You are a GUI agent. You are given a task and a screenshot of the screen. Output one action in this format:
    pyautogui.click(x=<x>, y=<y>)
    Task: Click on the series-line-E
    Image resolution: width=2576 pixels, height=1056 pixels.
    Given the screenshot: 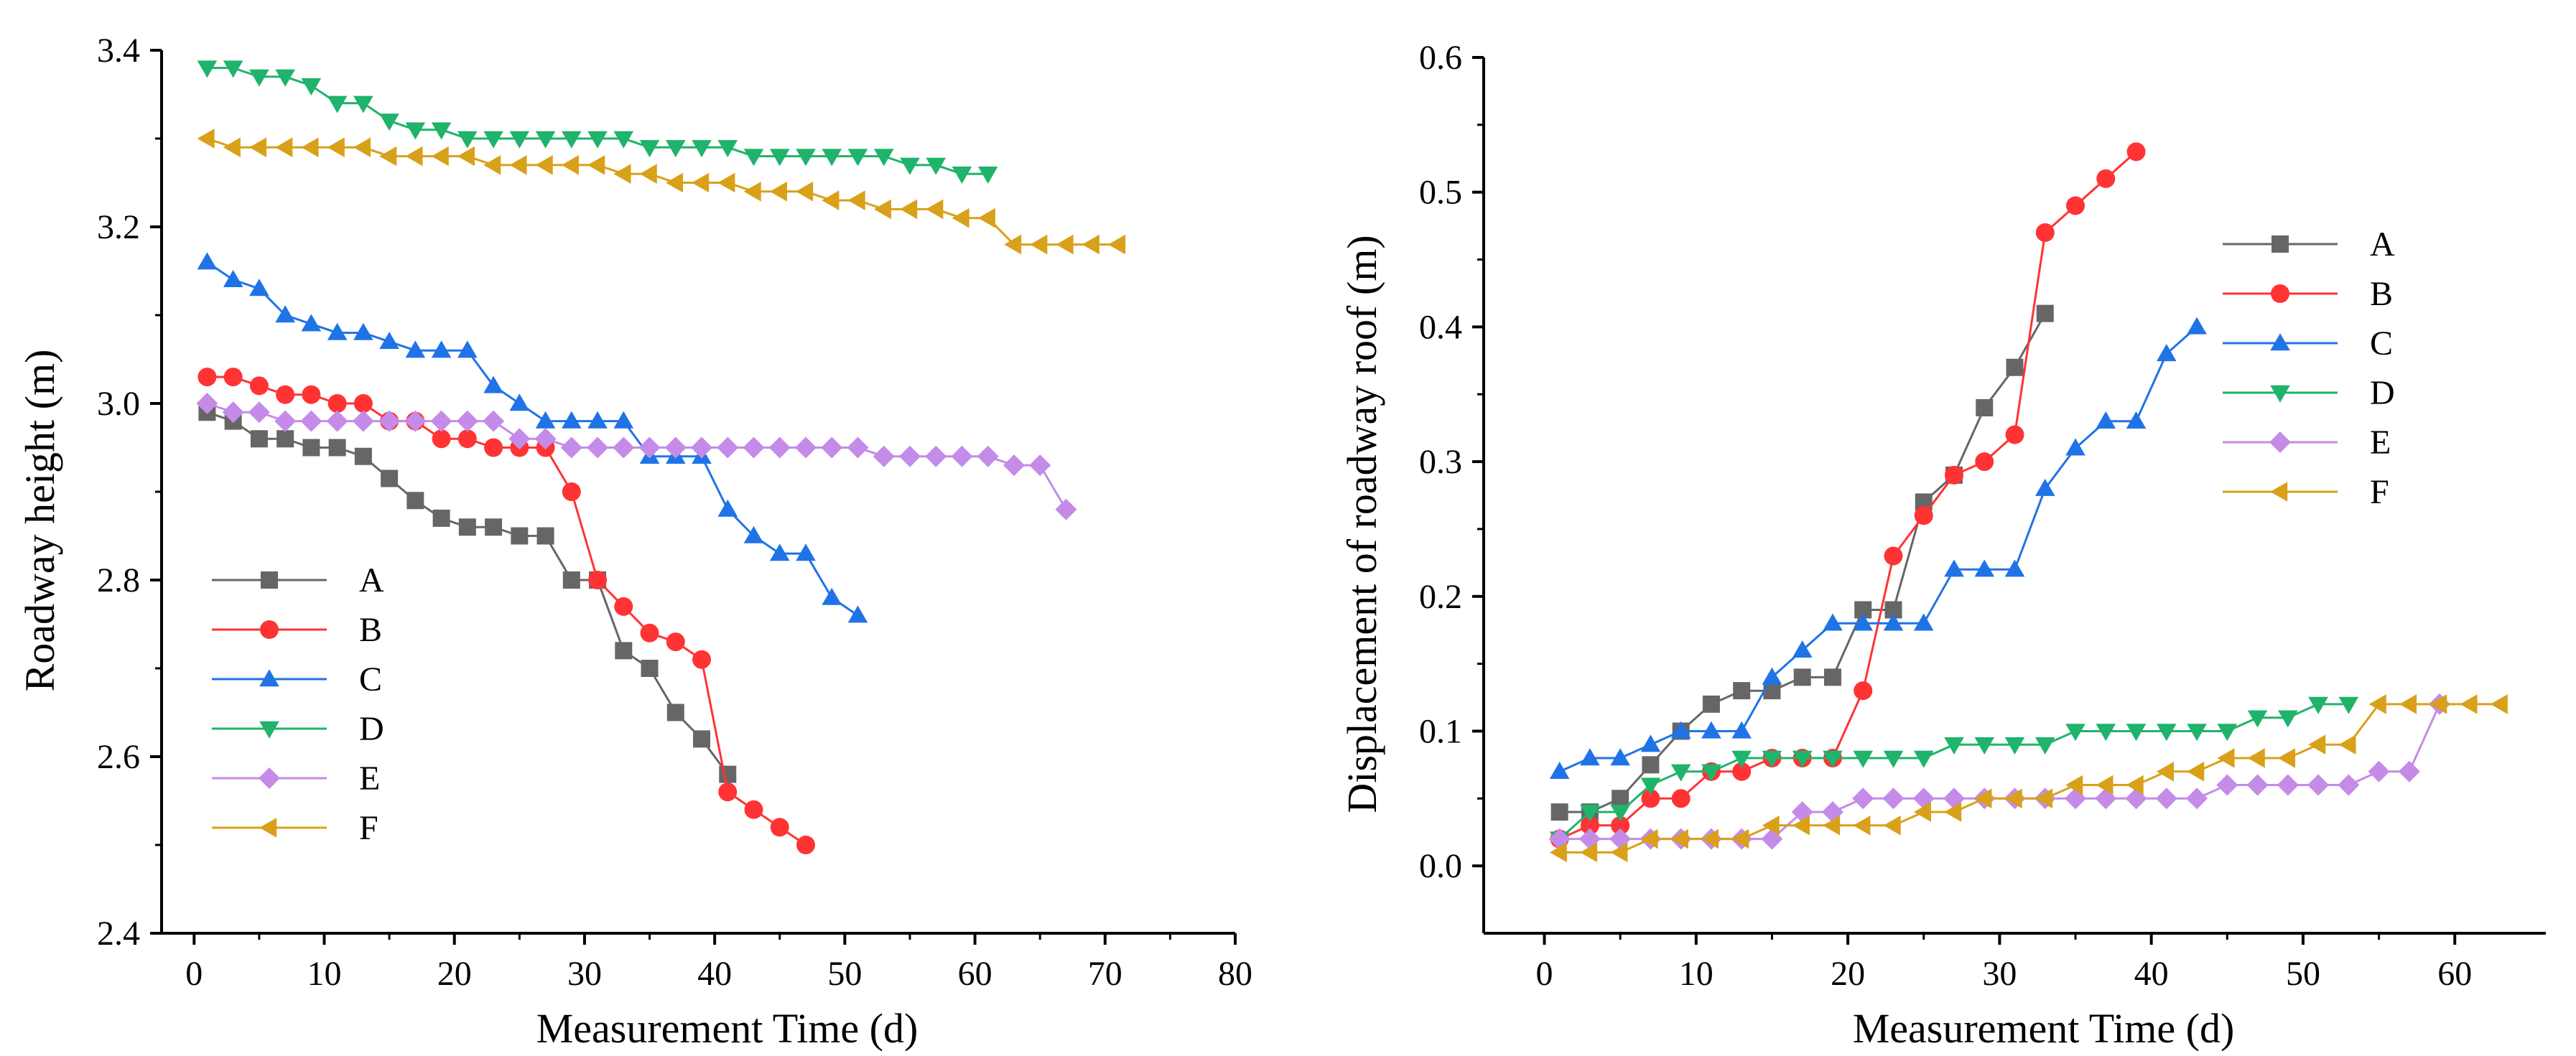 What is the action you would take?
    pyautogui.click(x=636, y=456)
    